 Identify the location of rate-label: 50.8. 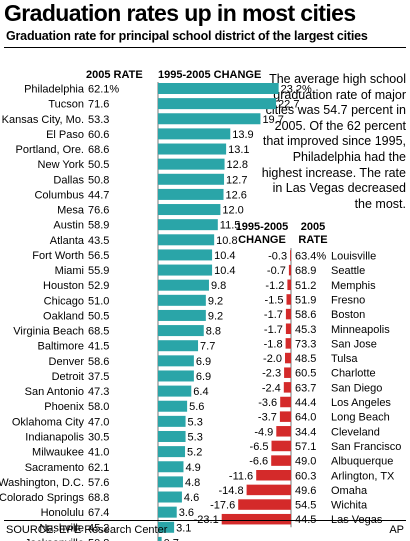
(98, 180).